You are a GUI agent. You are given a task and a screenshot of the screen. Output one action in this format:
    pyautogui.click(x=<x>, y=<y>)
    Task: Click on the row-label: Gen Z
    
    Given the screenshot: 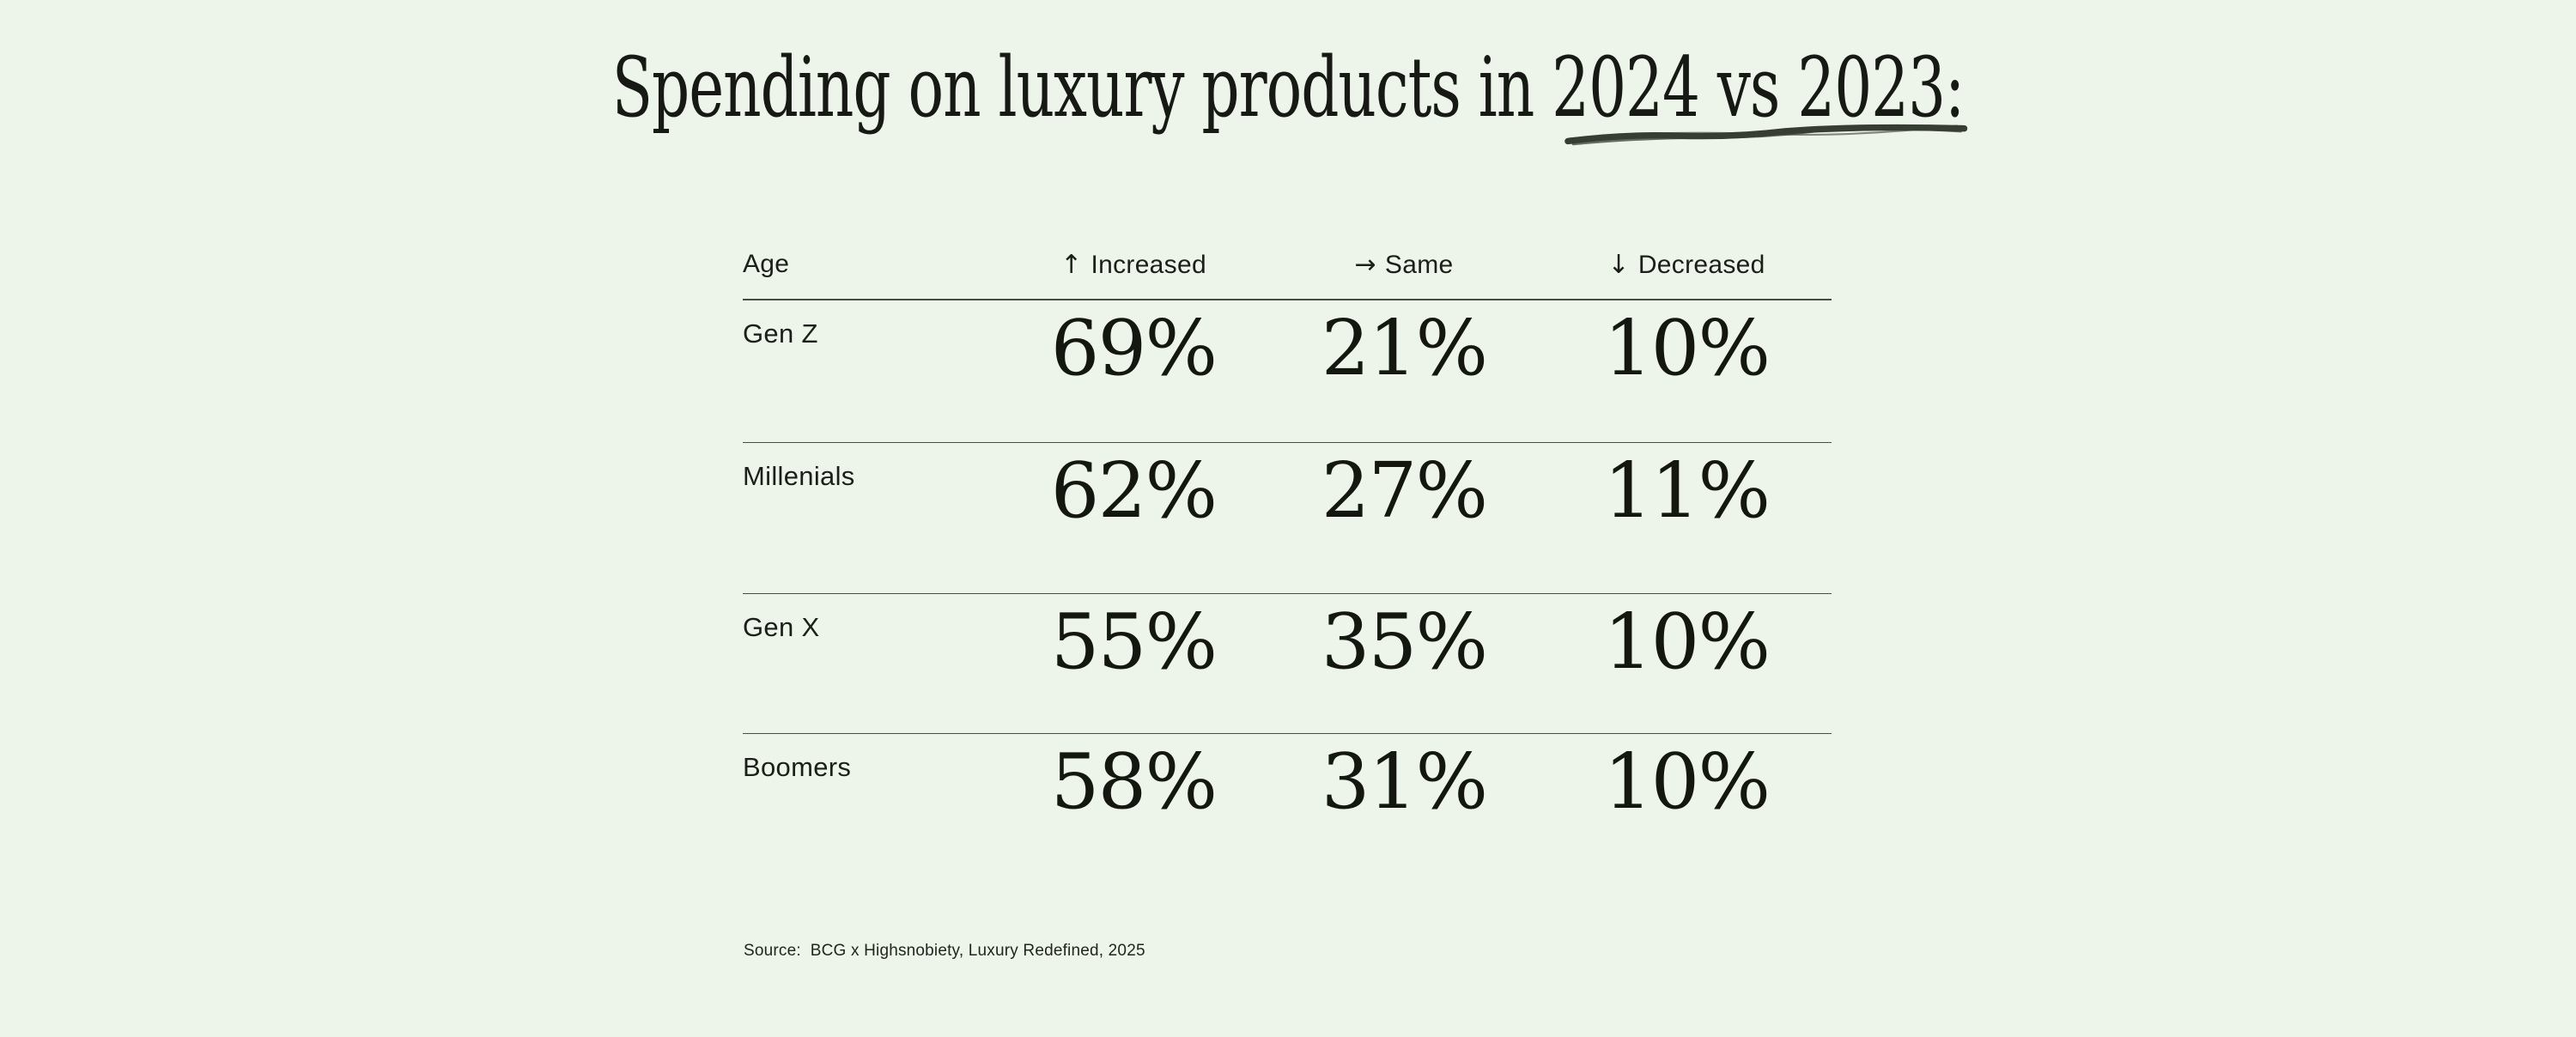 What is the action you would take?
    pyautogui.click(x=781, y=333)
    